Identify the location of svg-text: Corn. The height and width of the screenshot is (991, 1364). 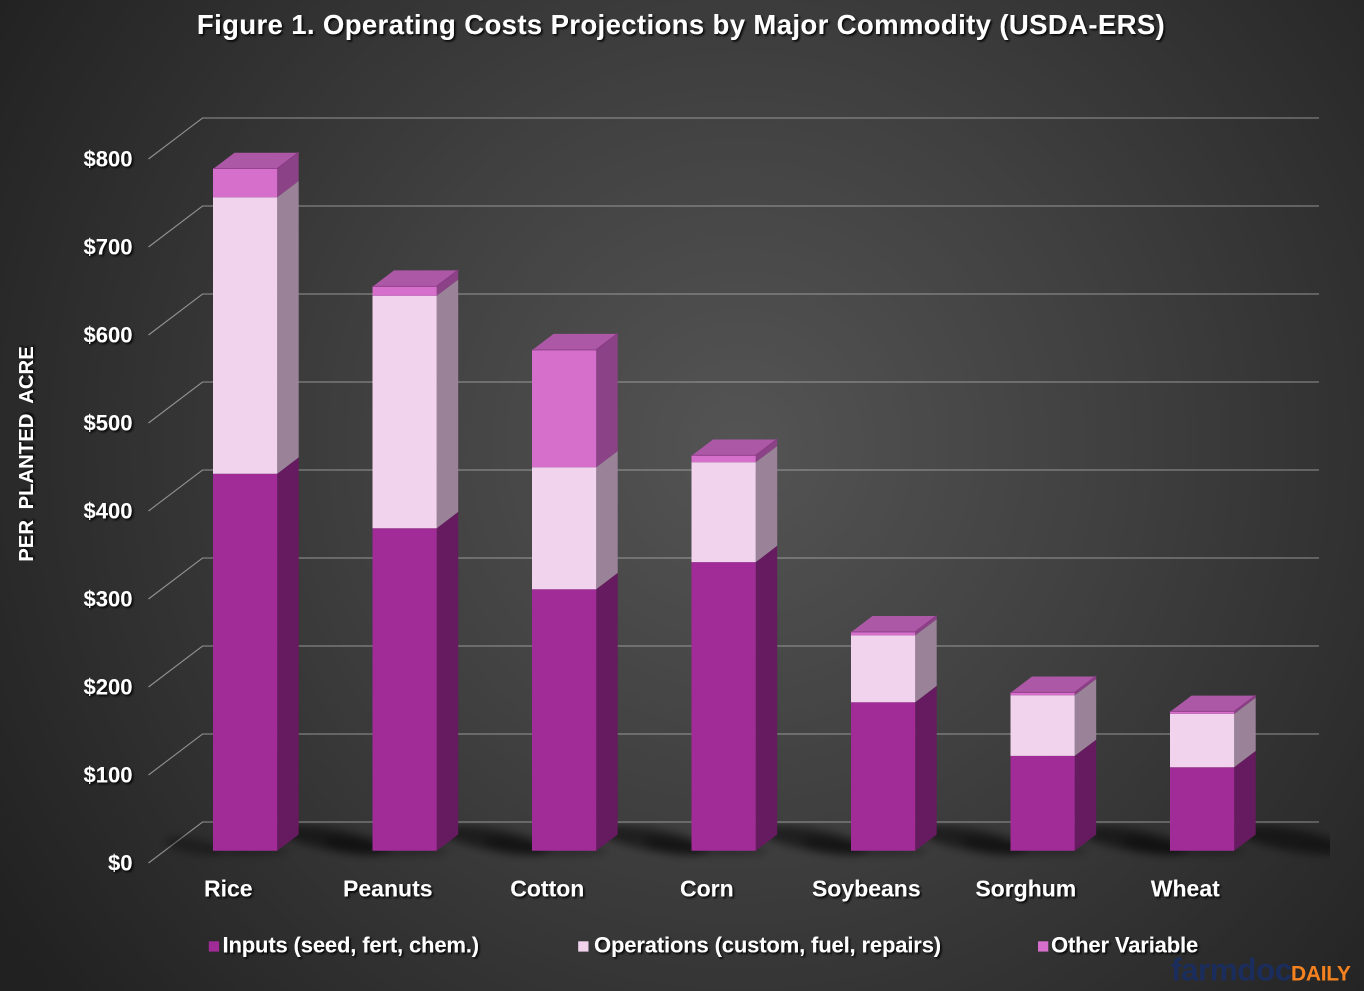
(707, 889).